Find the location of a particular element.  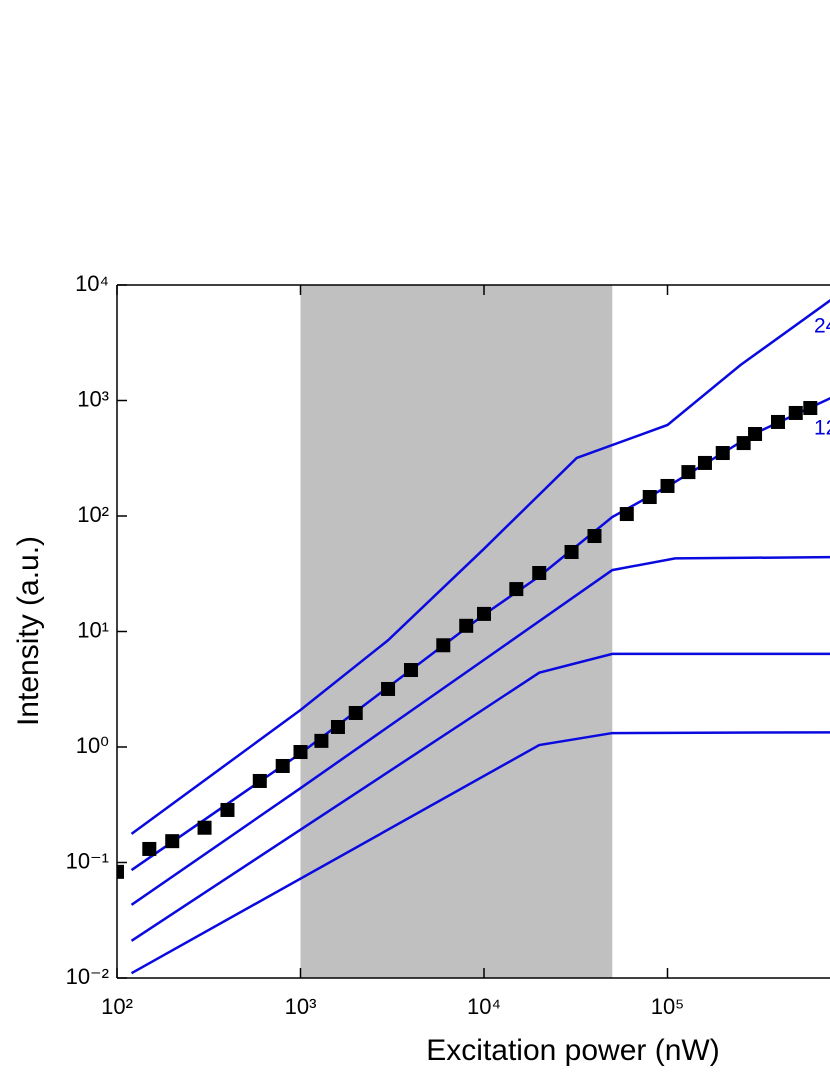

x-tick-label: 10³ is located at coordinates (301, 1006).